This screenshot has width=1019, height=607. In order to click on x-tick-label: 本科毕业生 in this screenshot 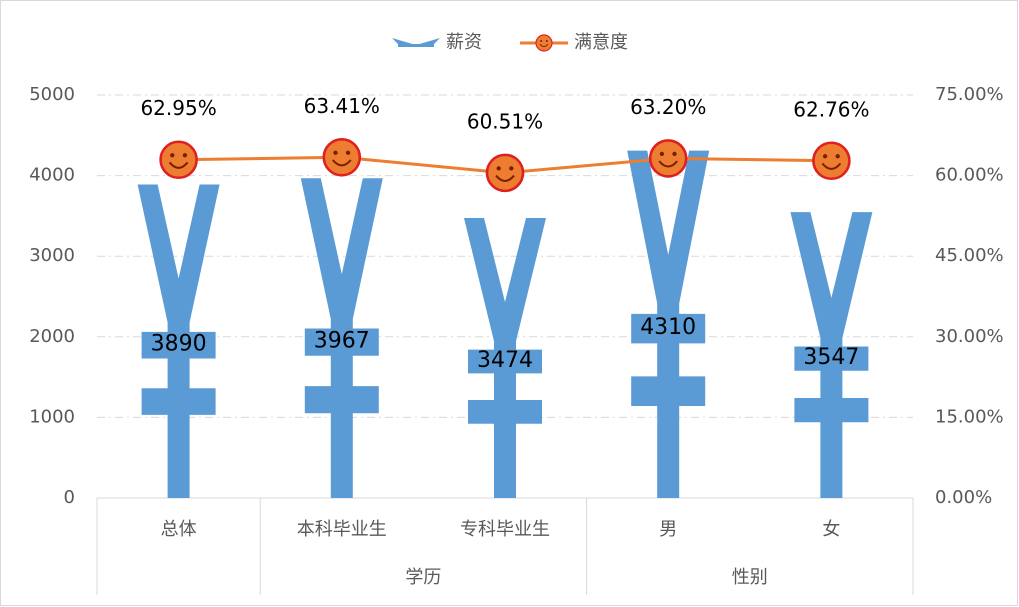, I will do `click(342, 529)`.